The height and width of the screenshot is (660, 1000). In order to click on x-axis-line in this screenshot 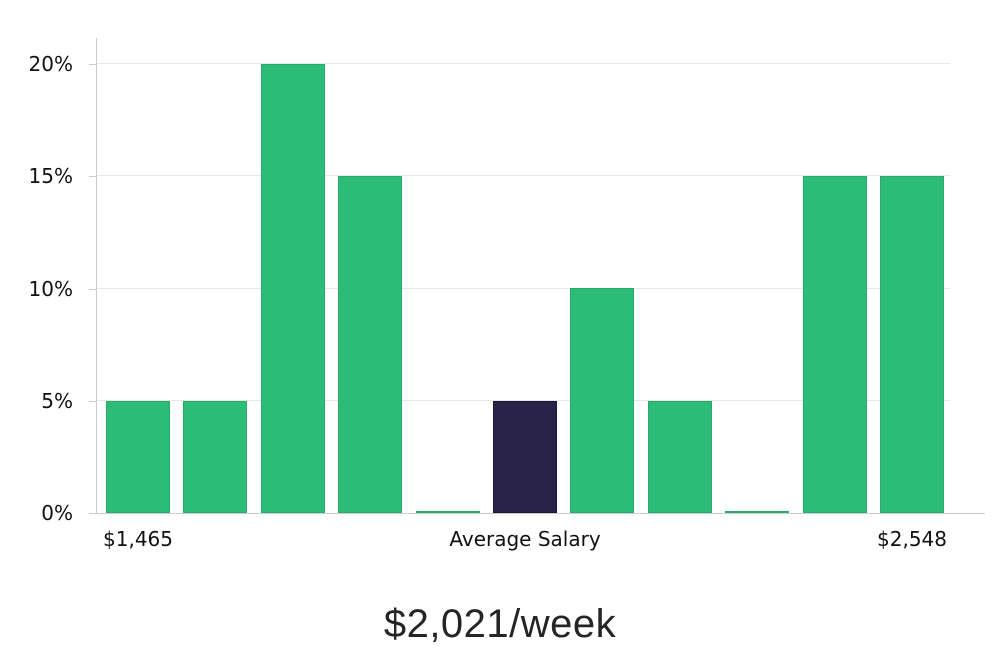, I will do `click(541, 513)`.